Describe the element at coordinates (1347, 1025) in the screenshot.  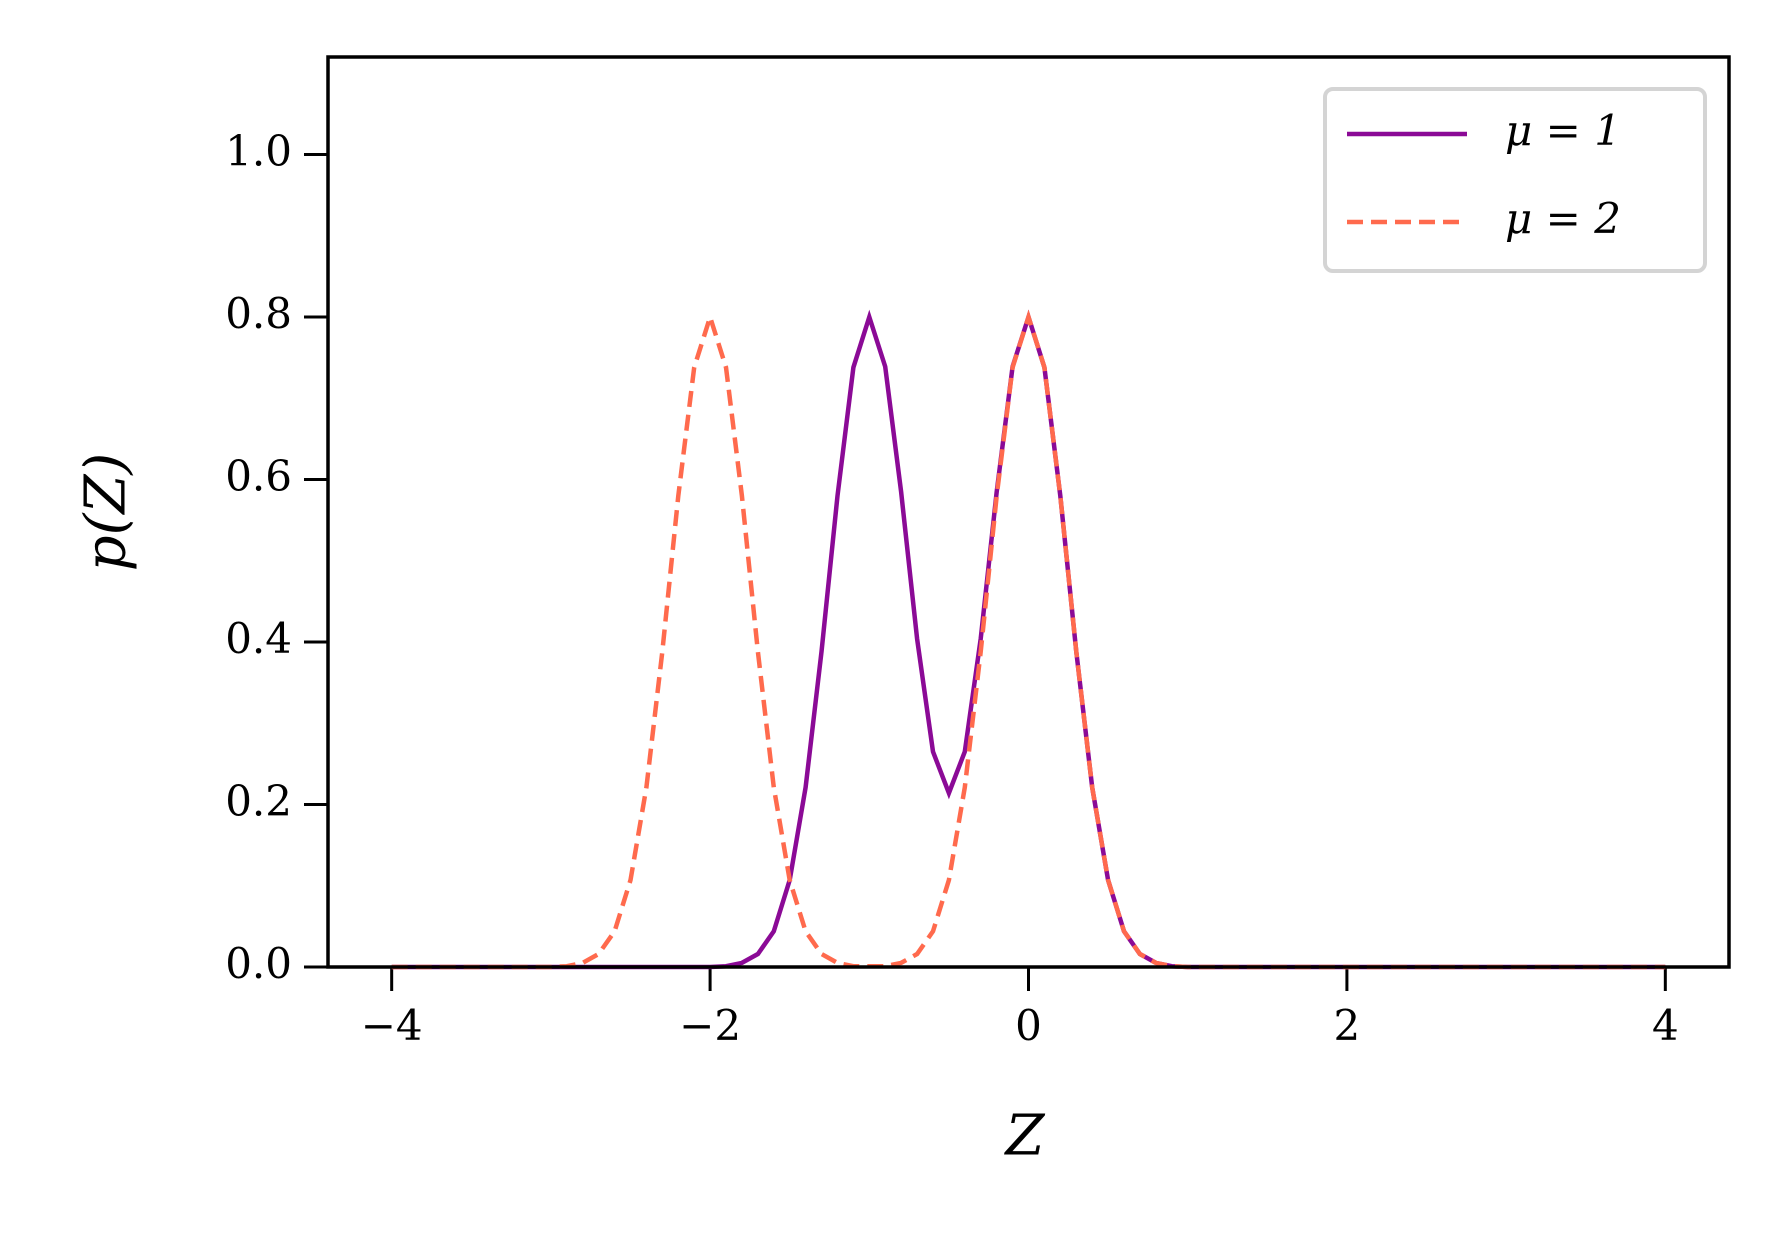
I see `x-tick-label: 2` at that location.